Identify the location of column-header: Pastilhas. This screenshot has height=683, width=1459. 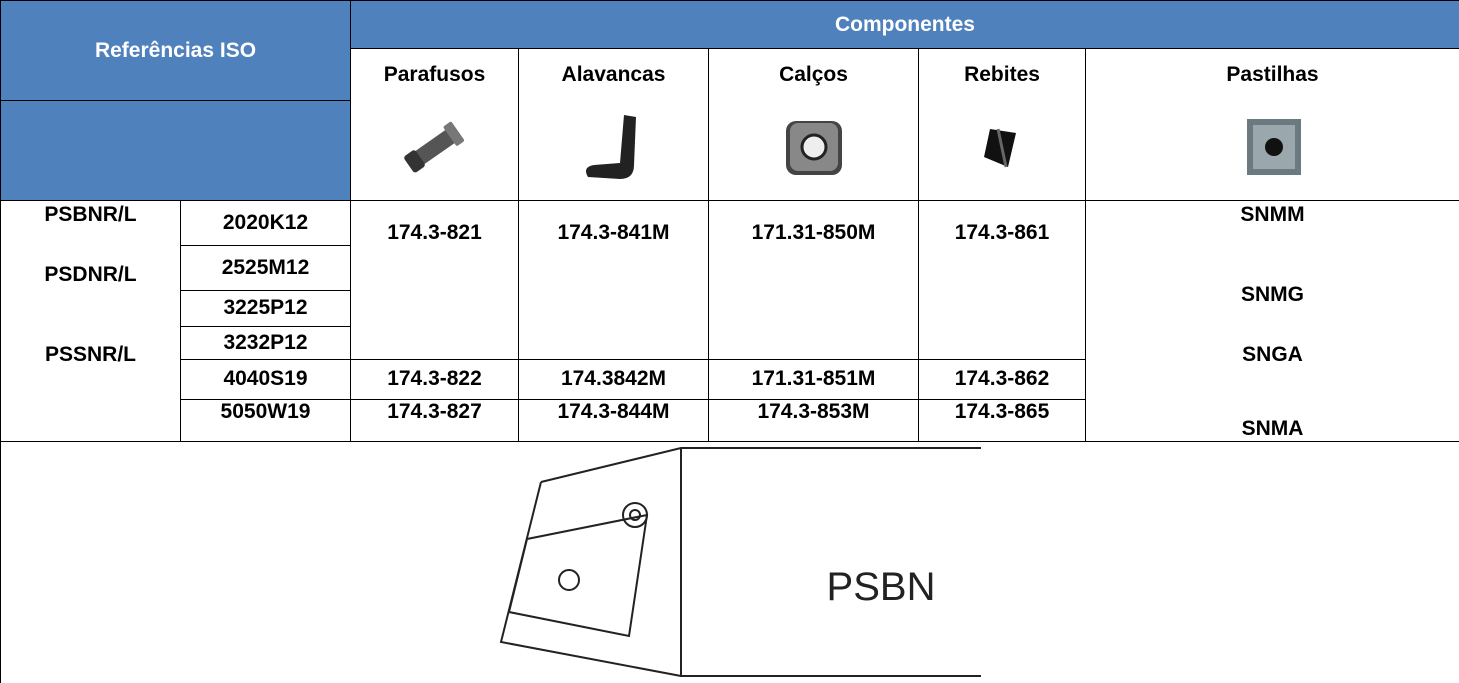
(1272, 75).